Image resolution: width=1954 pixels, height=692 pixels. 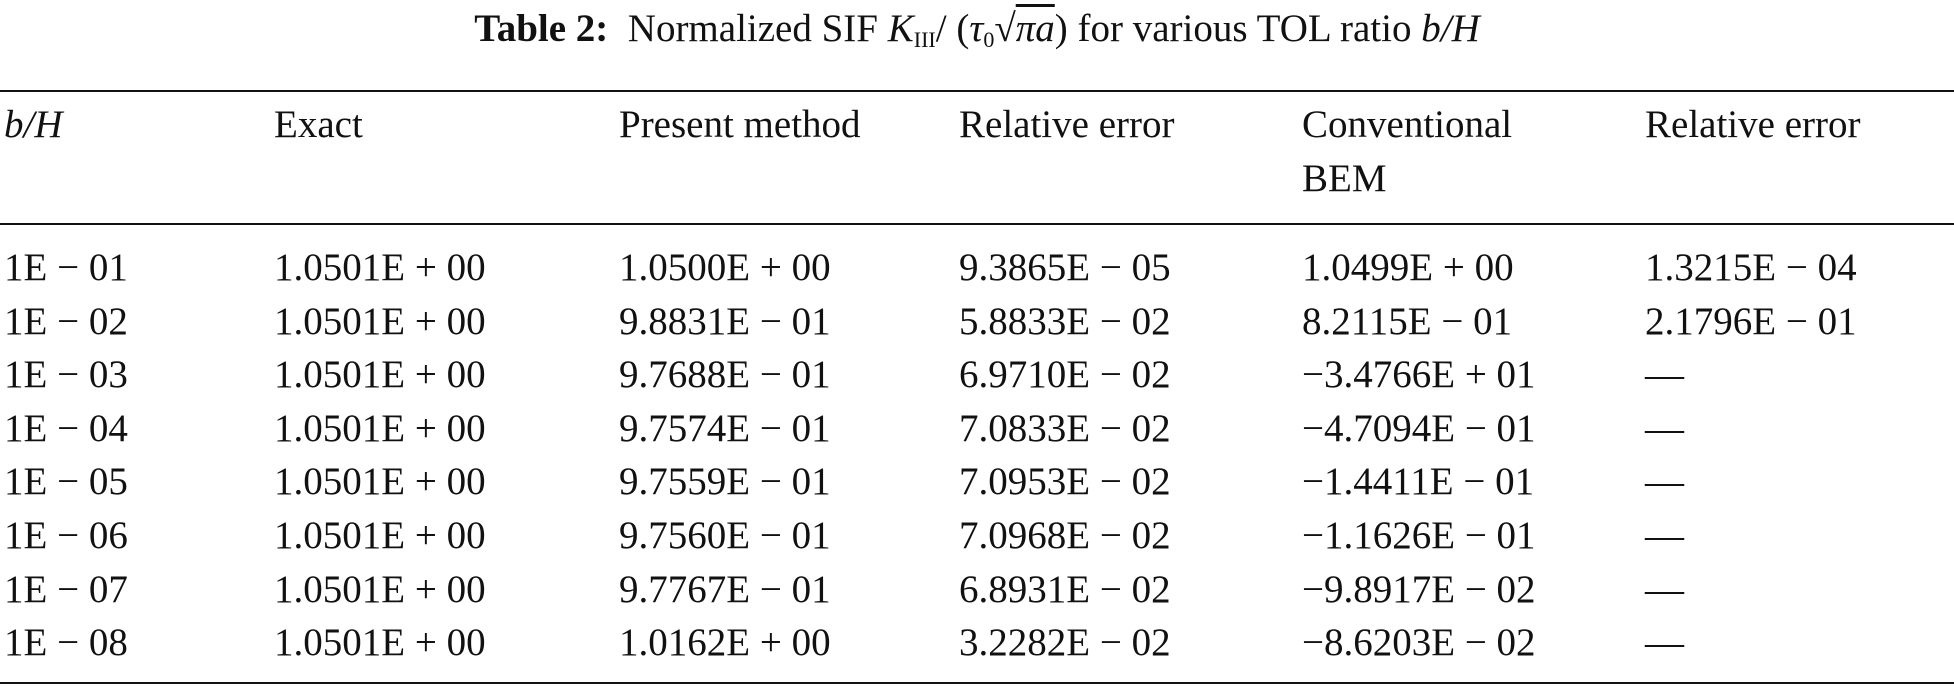 What do you see at coordinates (1061, 28) in the screenshot?
I see `caption-math: )` at bounding box center [1061, 28].